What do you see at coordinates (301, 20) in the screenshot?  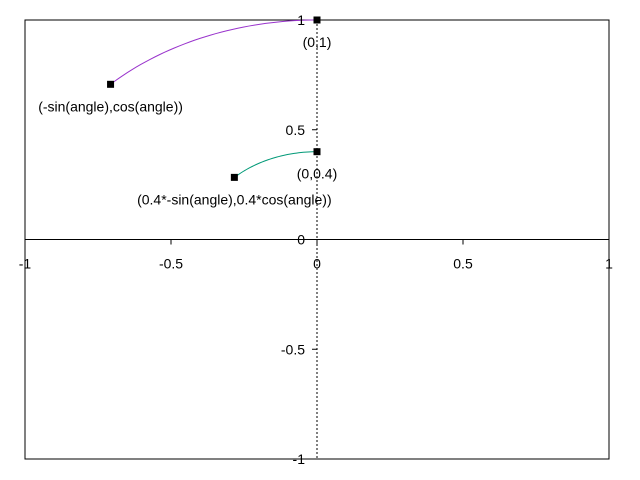 I see `y-tick-label-0: 1` at bounding box center [301, 20].